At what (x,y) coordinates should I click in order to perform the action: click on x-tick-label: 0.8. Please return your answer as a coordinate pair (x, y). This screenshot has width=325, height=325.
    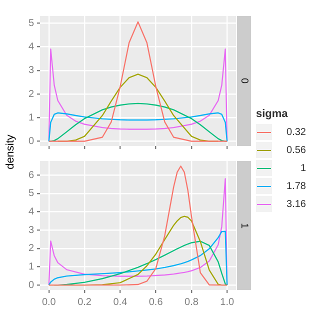
    Looking at the image, I should click on (191, 302).